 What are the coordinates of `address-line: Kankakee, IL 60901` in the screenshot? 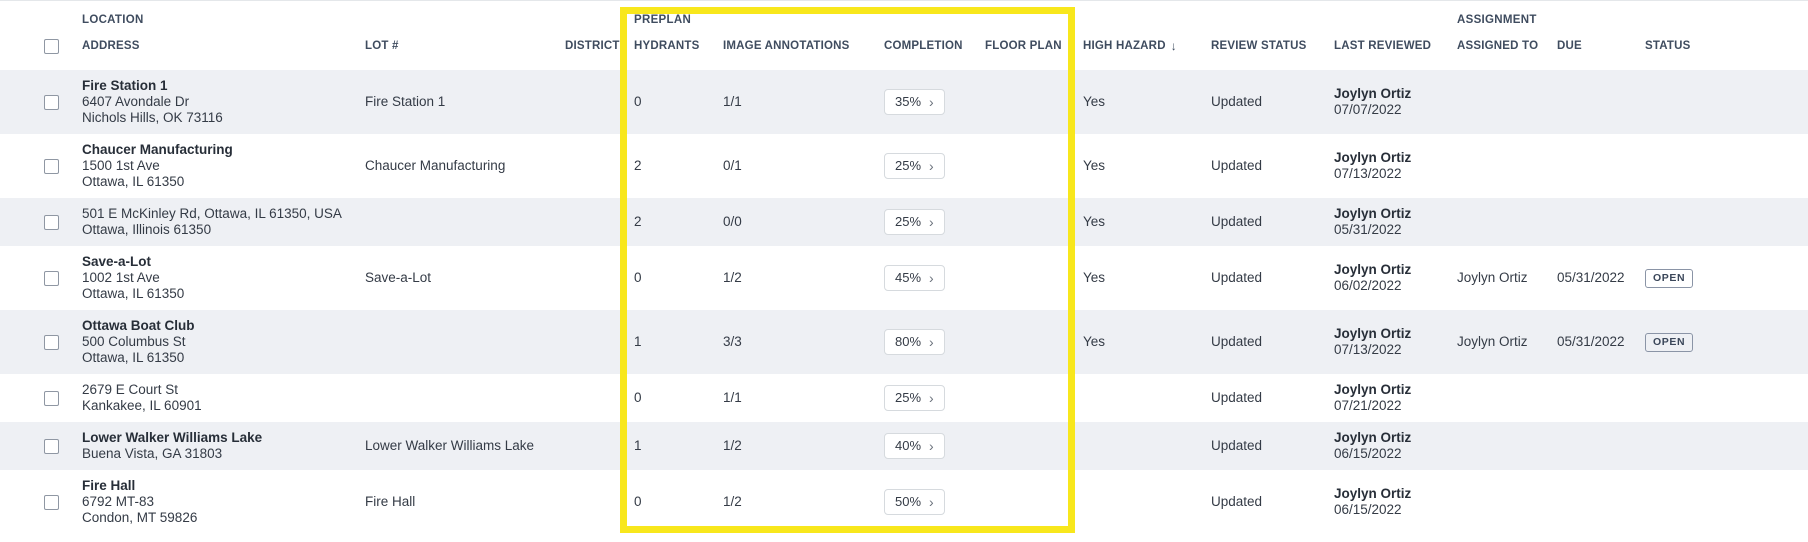 It's located at (142, 405).